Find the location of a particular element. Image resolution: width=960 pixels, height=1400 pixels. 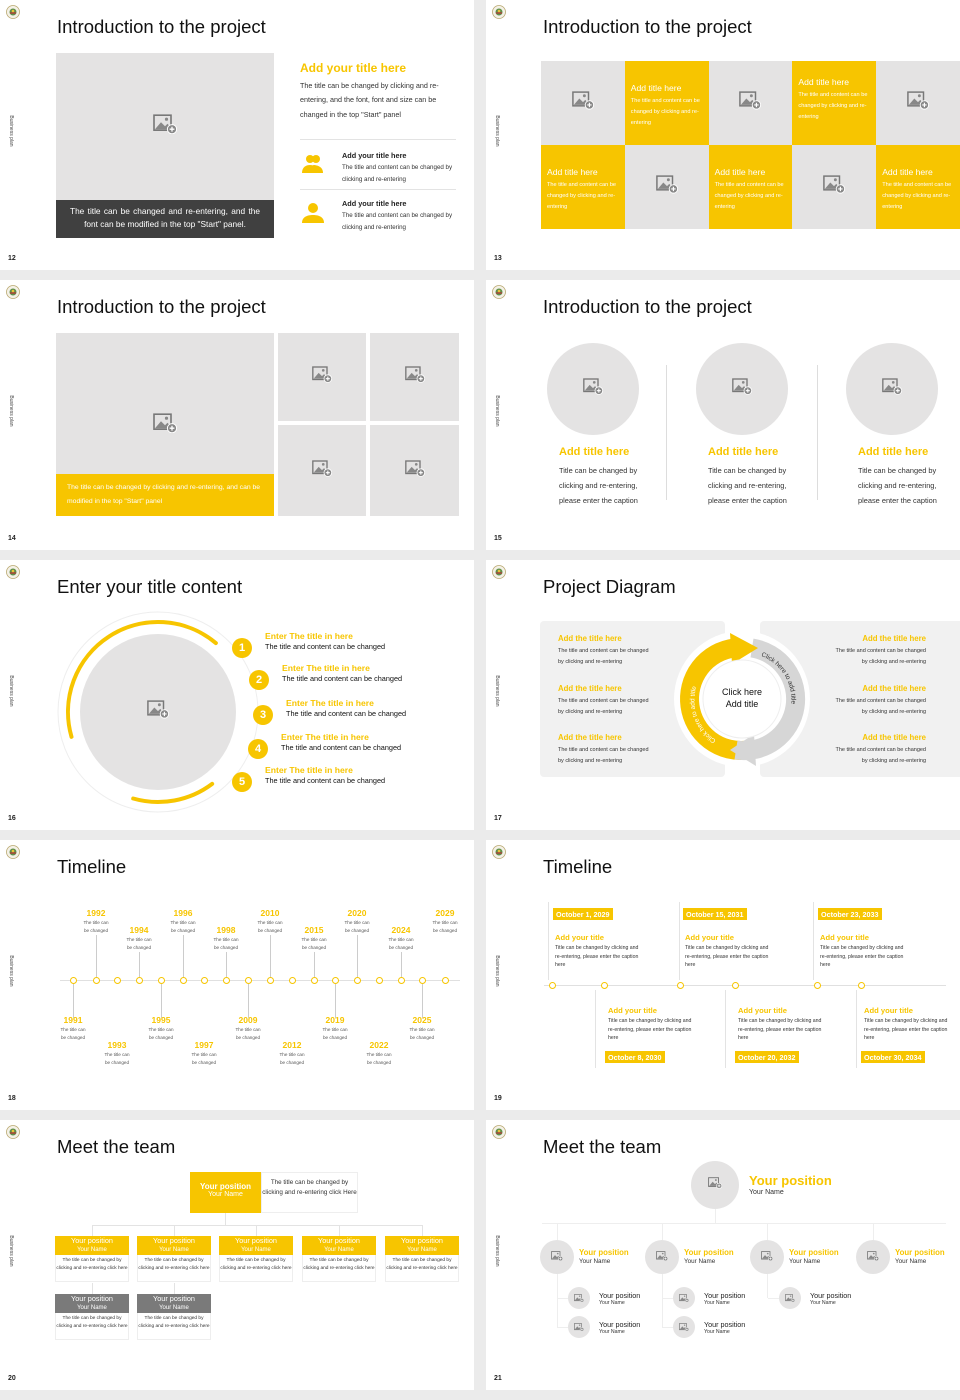

lead-name: Your Name is located at coordinates (766, 1192).